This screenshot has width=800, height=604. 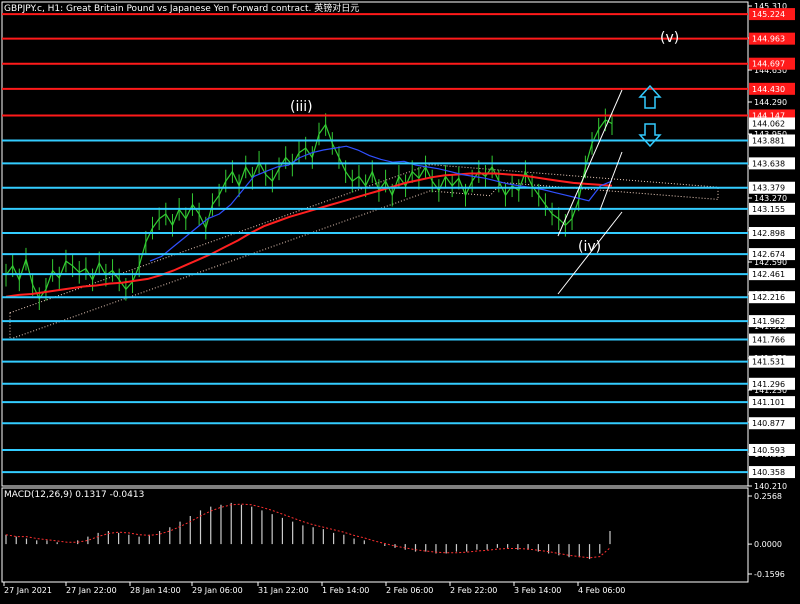 I want to click on x-tick-label: 2 Feb 22:00, so click(x=473, y=590).